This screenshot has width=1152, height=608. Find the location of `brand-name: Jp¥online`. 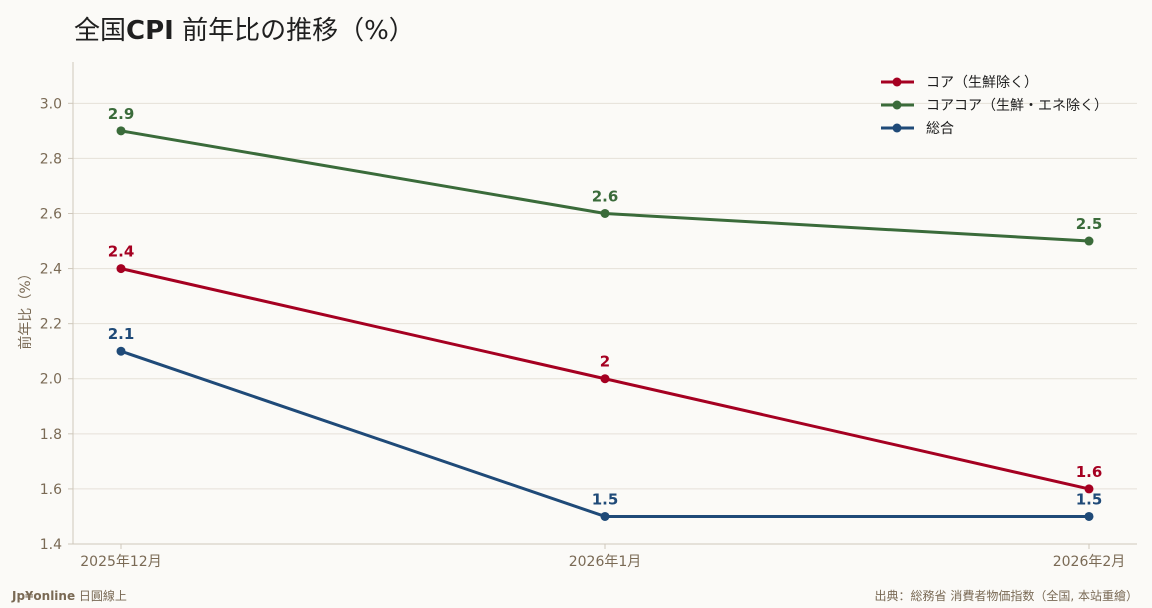

brand-name: Jp¥online is located at coordinates (44, 596).